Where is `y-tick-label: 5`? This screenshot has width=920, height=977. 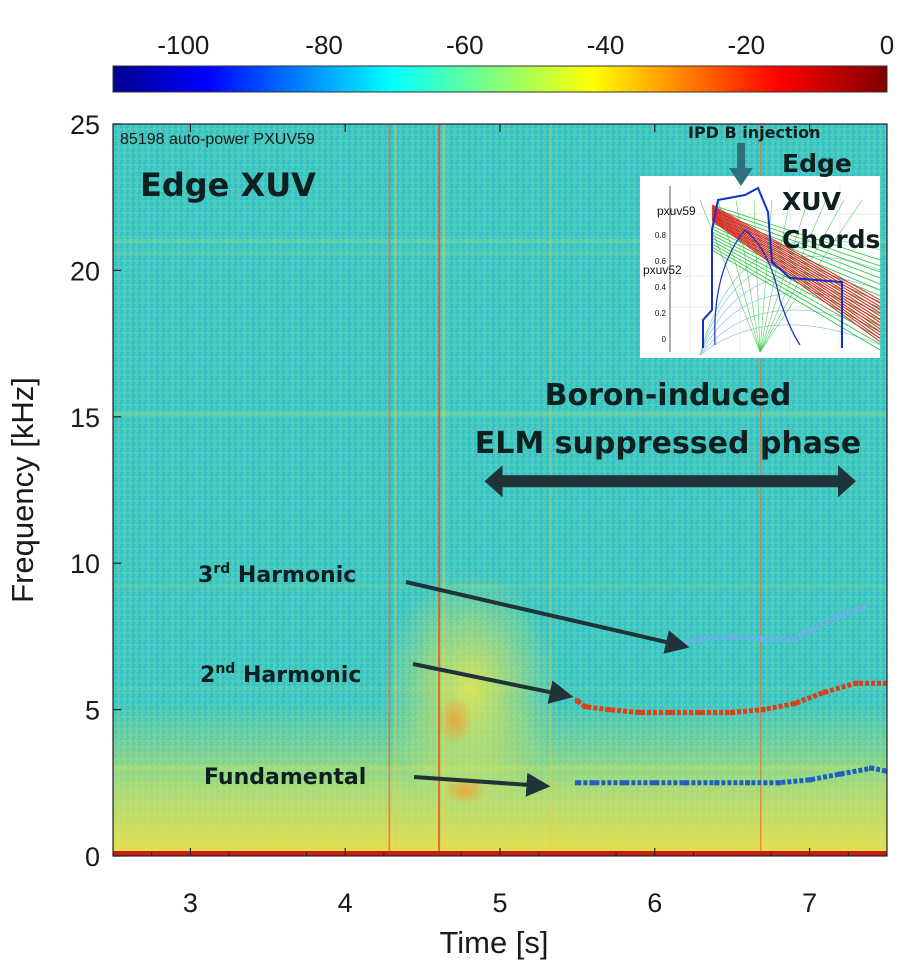 y-tick-label: 5 is located at coordinates (92, 711).